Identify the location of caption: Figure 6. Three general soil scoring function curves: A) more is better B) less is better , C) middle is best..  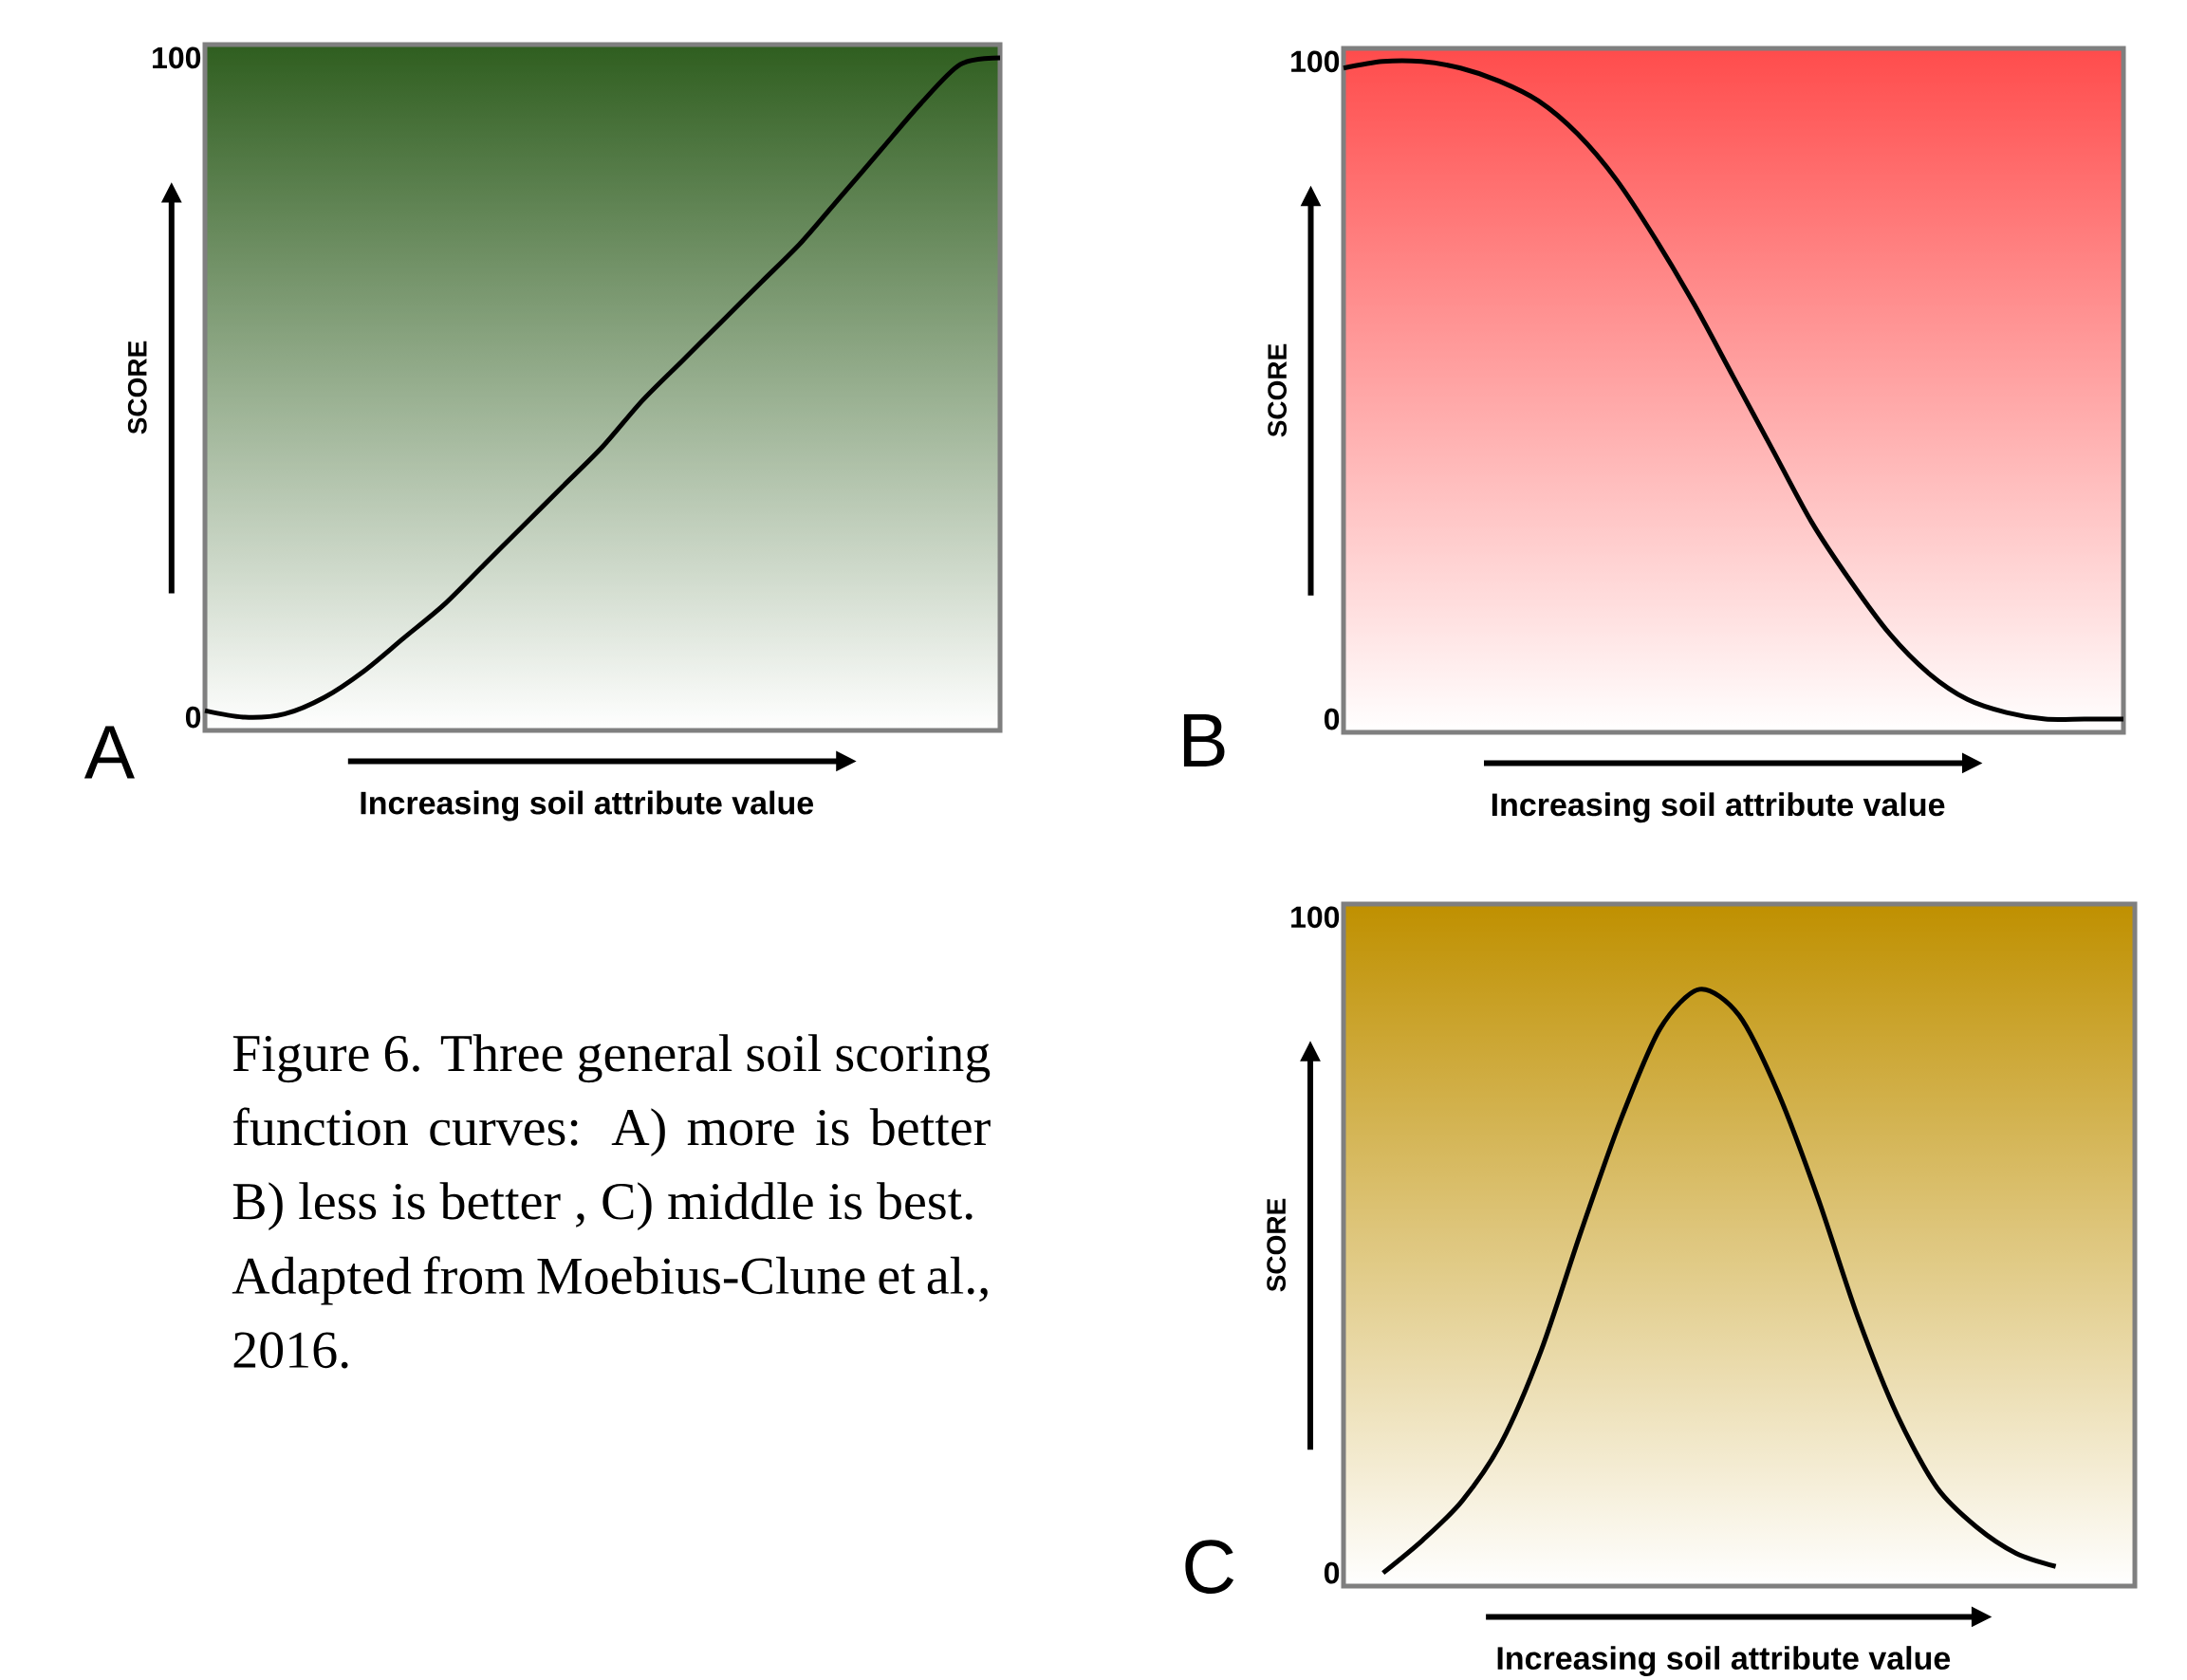
(612, 1132).